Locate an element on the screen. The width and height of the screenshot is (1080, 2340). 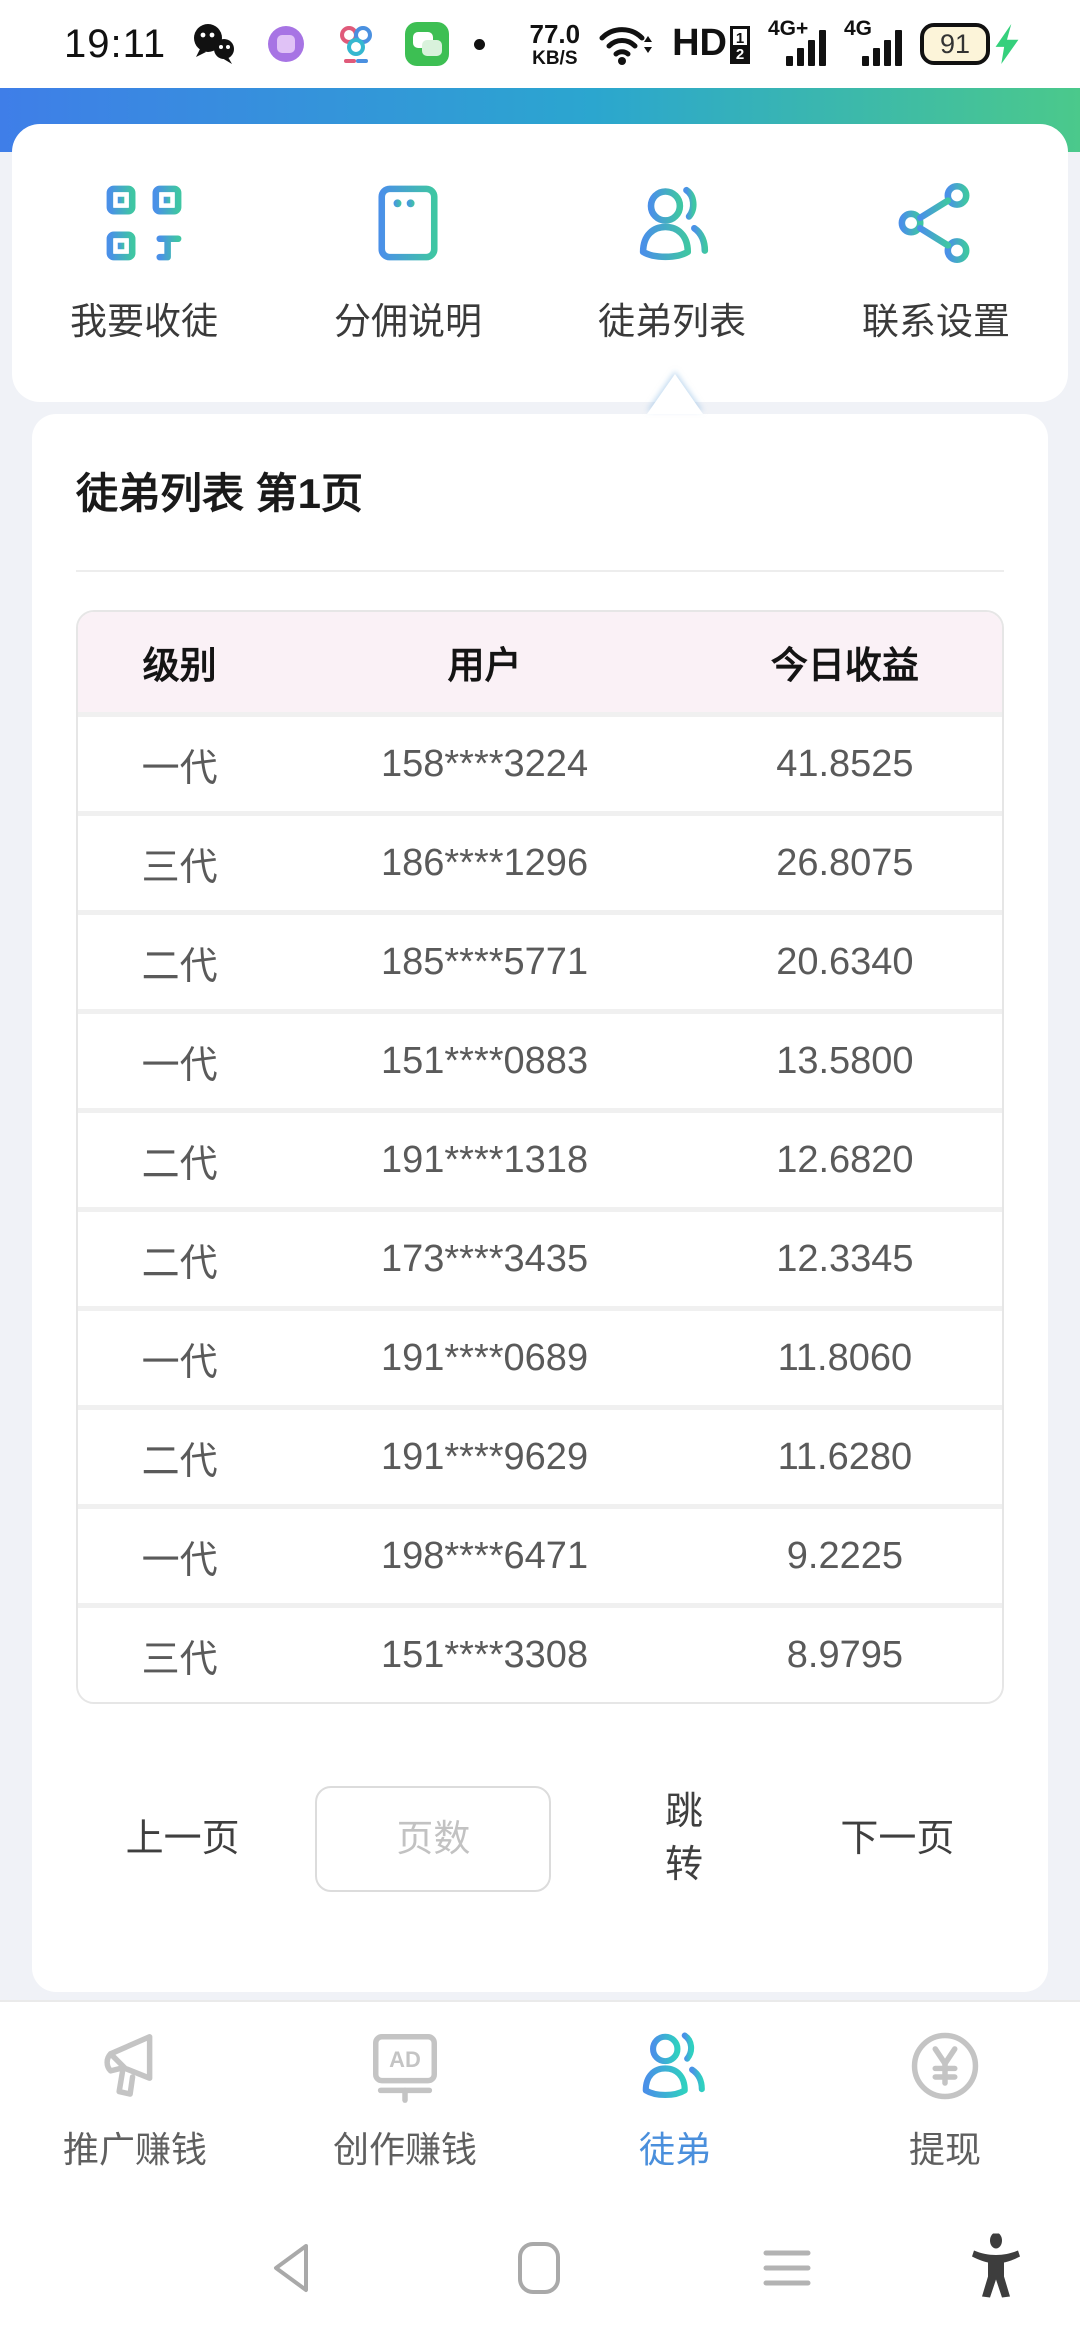
cell-income: 20.6340 is located at coordinates (845, 961).